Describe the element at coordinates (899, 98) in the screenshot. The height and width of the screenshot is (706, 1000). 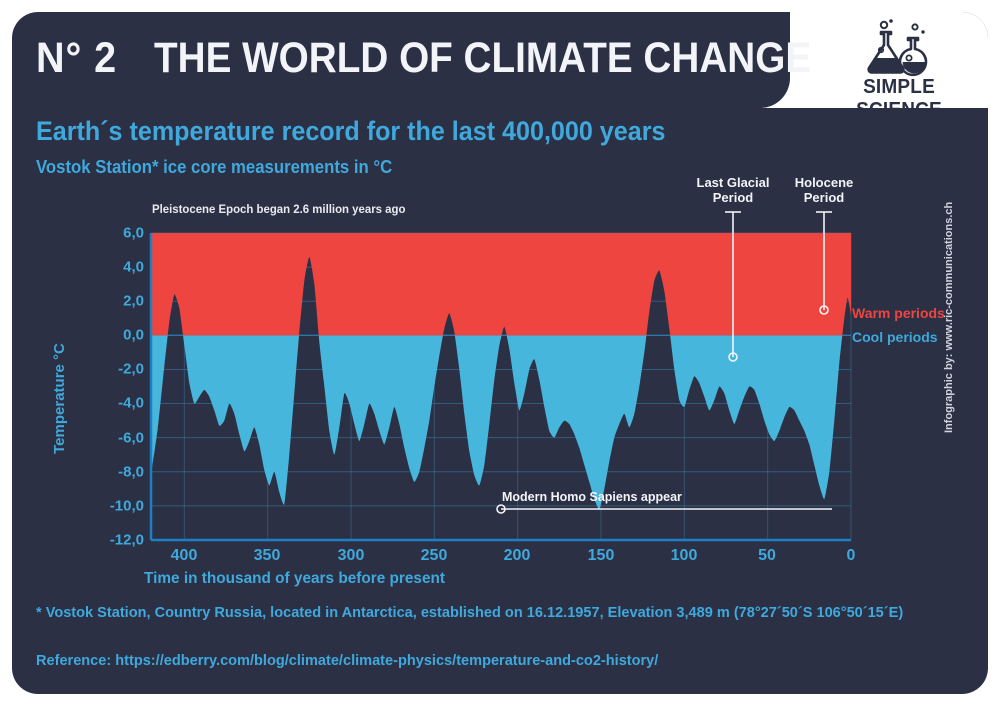
I see `brand-name: SIMPLE SCIENCE` at that location.